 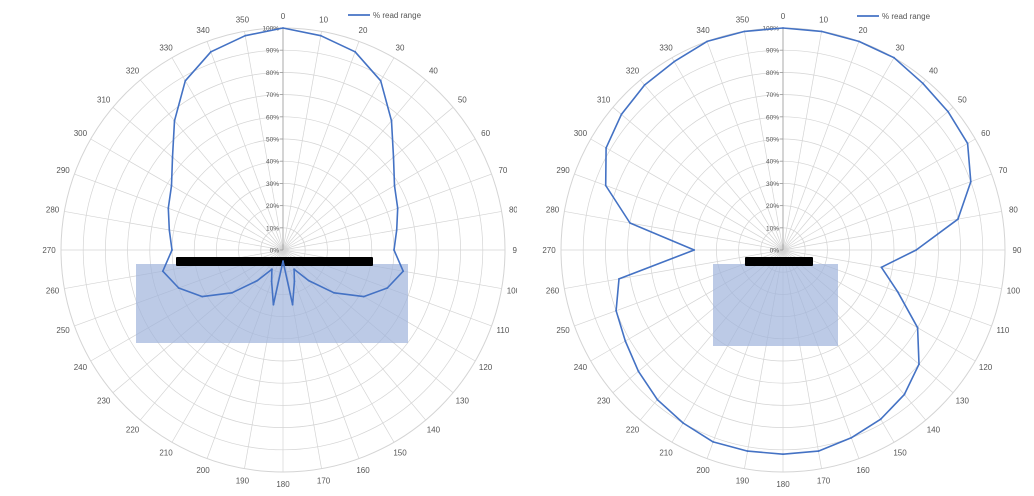 I want to click on angle-label: 110, so click(x=503, y=330).